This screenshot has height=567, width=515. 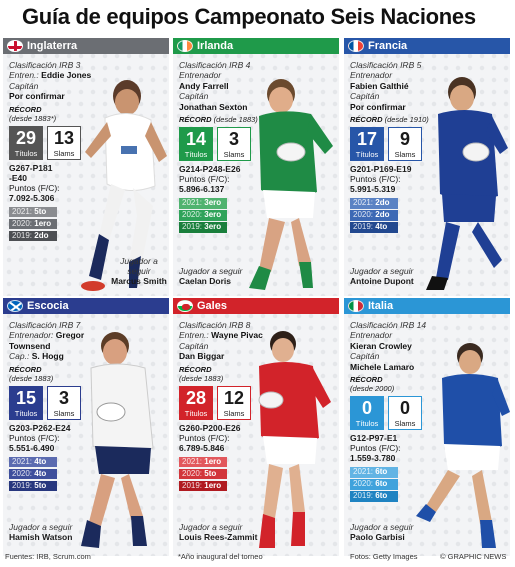 What do you see at coordinates (405, 484) in the screenshot?
I see `history-list: 2021: 6to 2020: 6to 2019: 6to` at bounding box center [405, 484].